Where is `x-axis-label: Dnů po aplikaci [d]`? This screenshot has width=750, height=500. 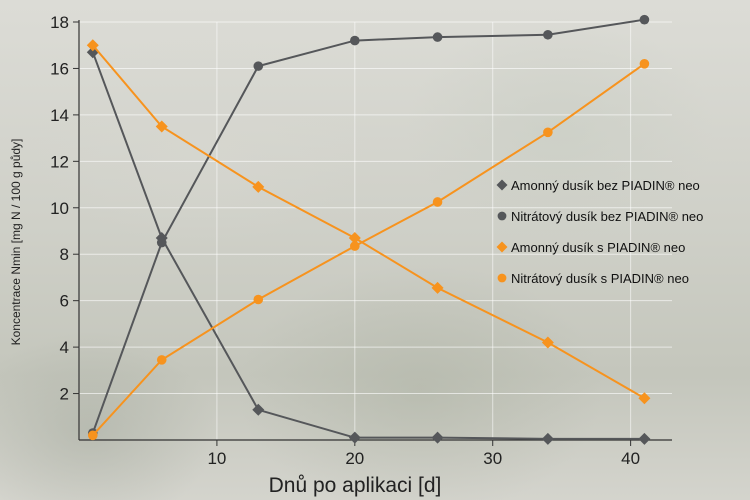 x-axis-label: Dnů po aplikaci [d] is located at coordinates (355, 485).